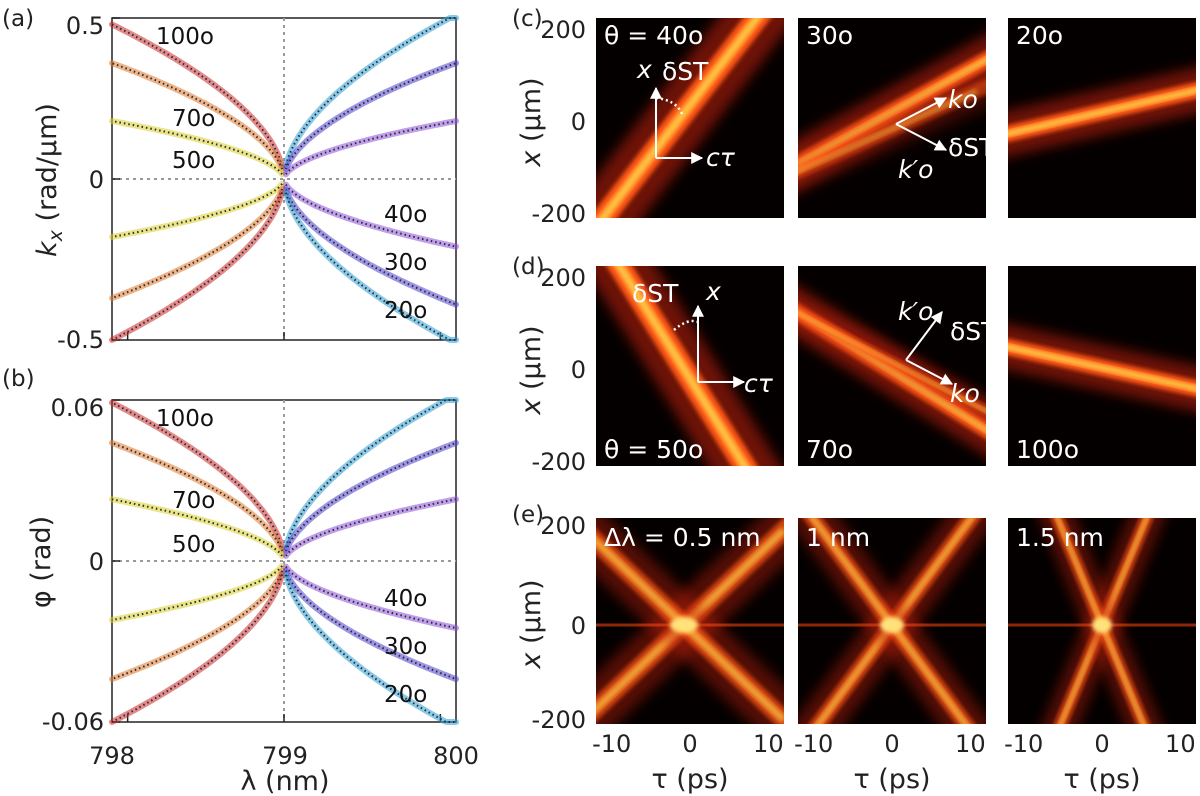 Image resolution: width=1200 pixels, height=796 pixels. I want to click on inset-d-x: x, so click(713, 291).